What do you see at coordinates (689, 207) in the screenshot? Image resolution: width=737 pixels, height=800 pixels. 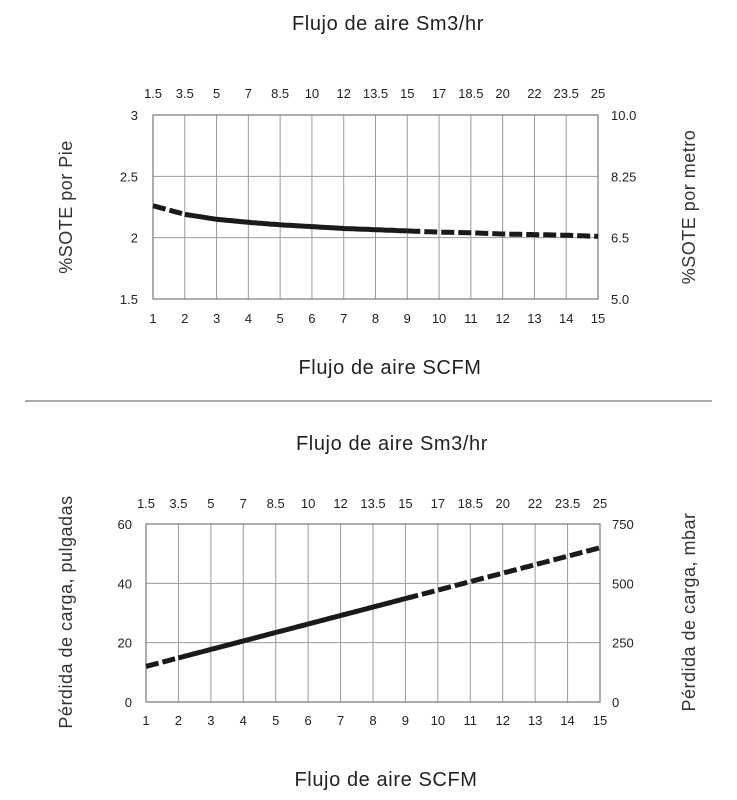 I see `y-axis-label-right: %SOTE por metro` at bounding box center [689, 207].